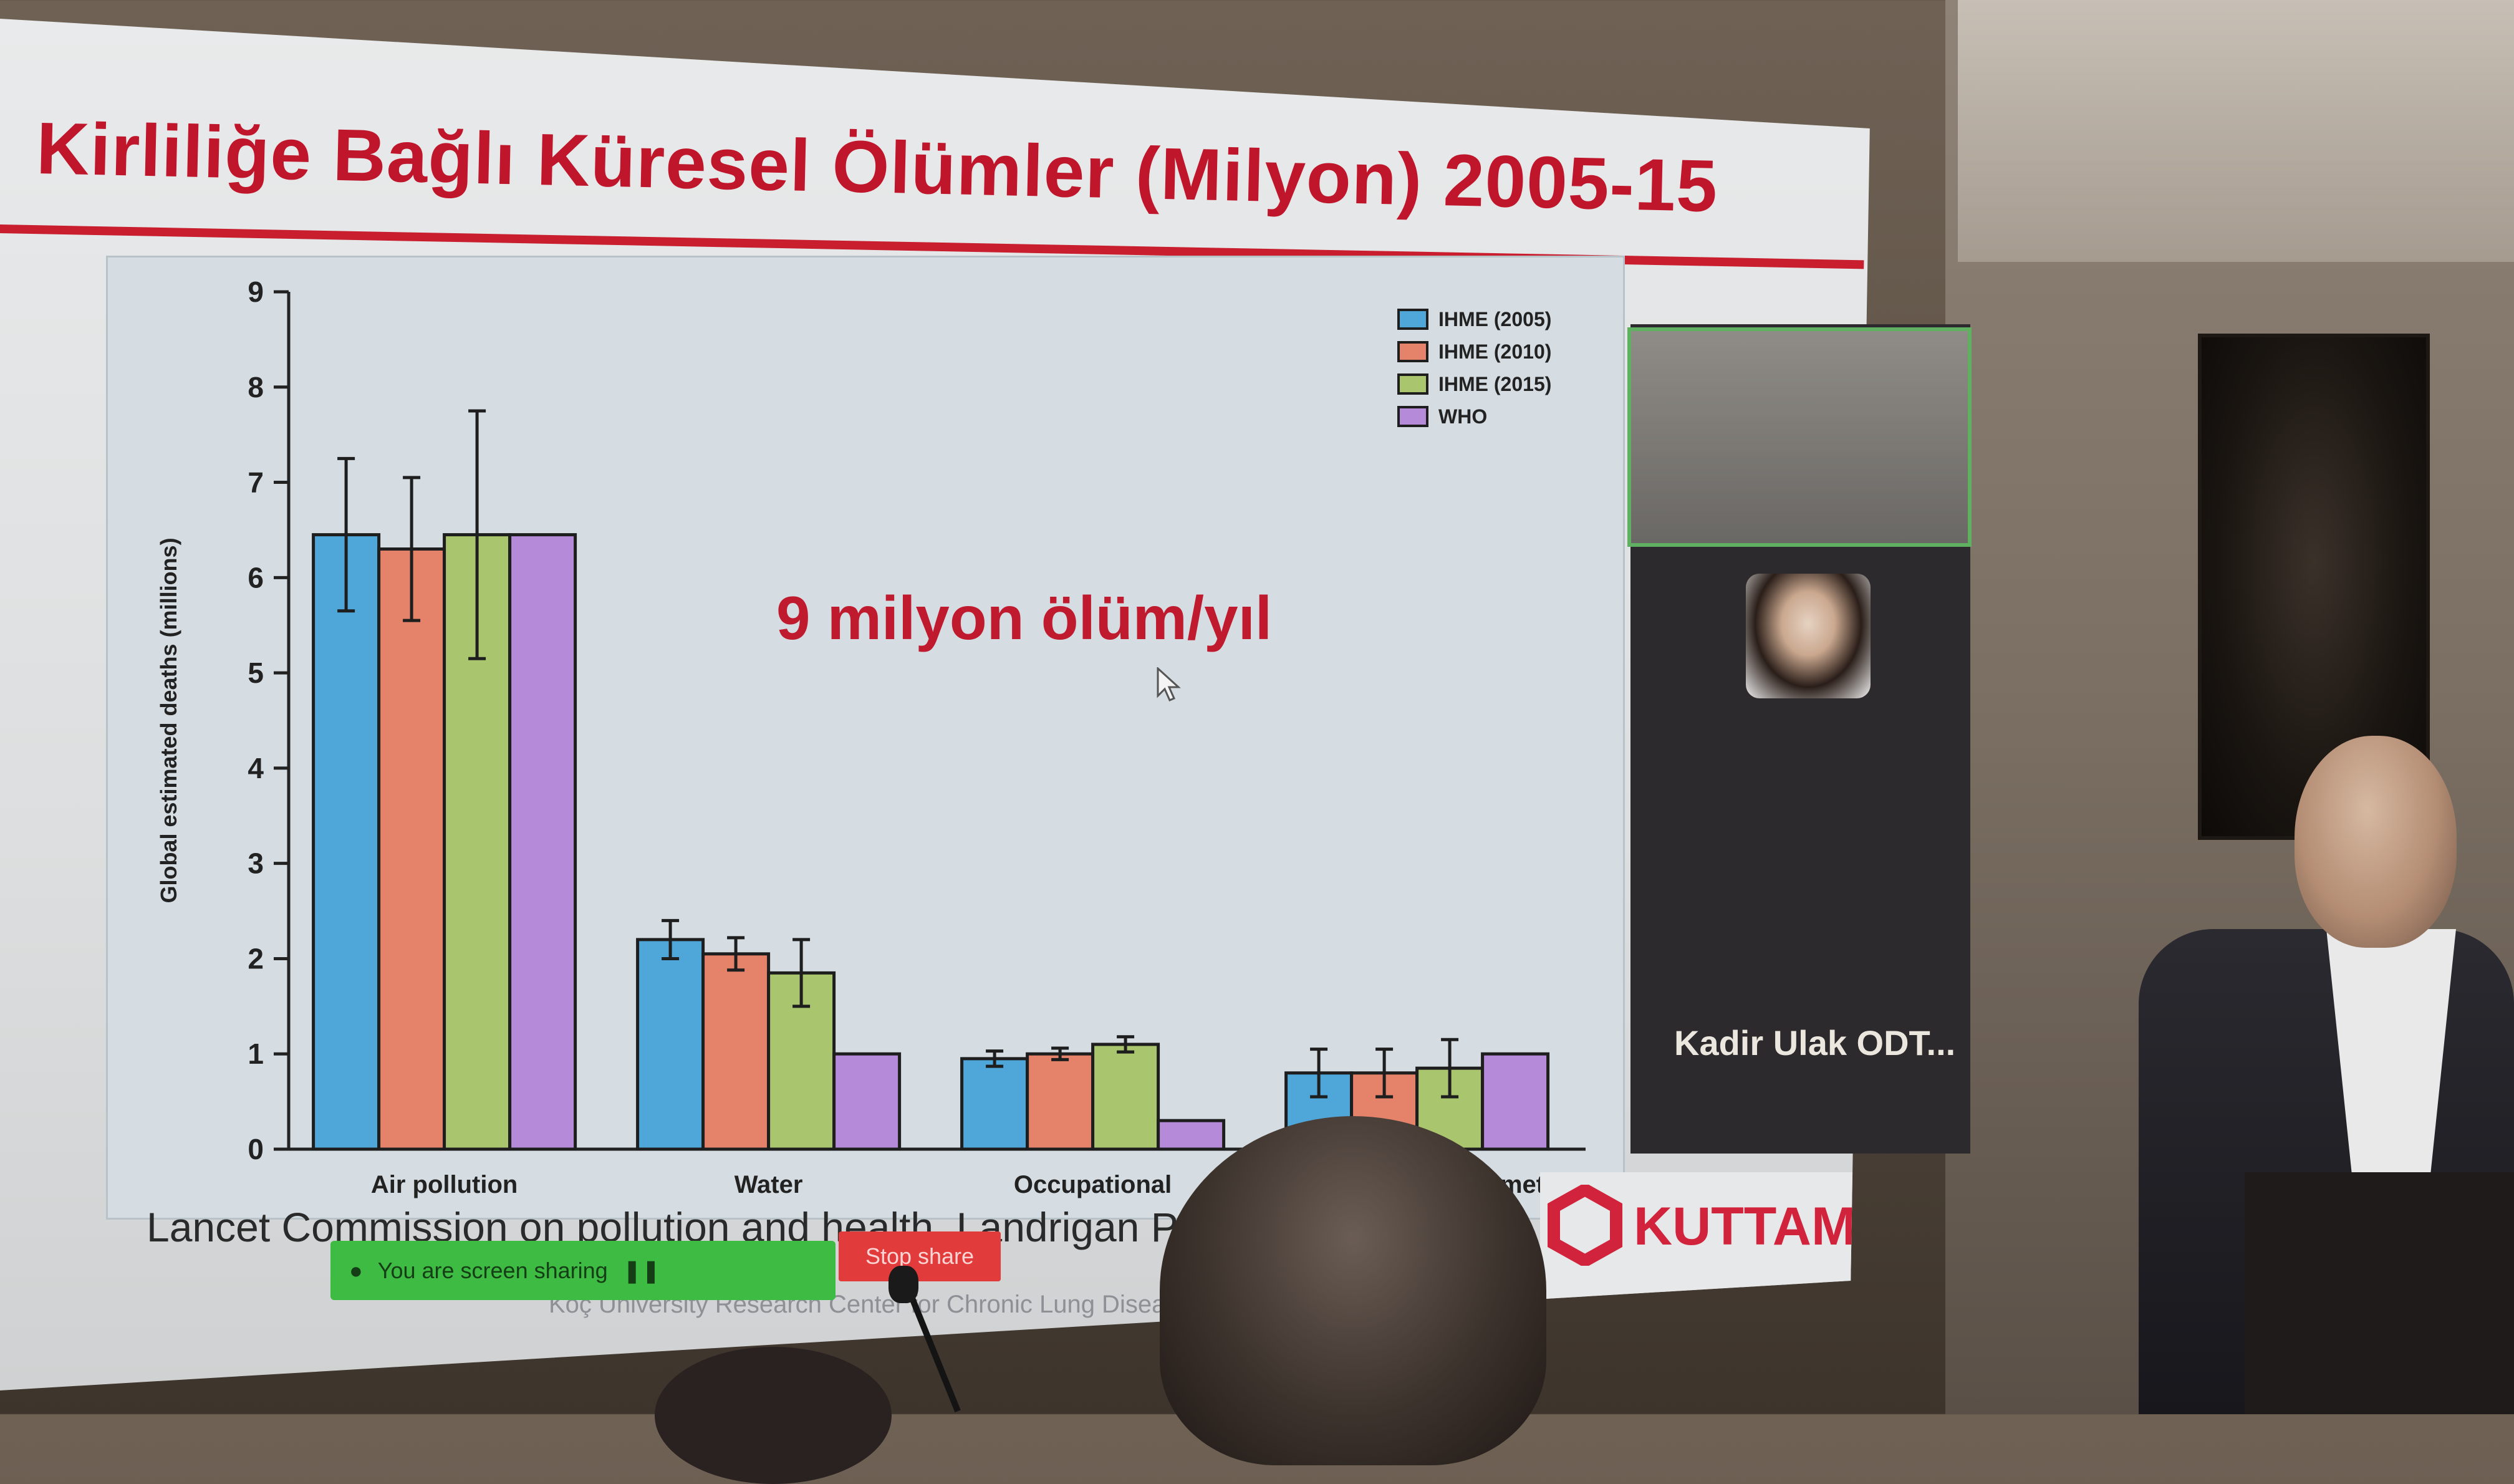 The image size is (2514, 1484). Describe the element at coordinates (641, 1270) in the screenshot. I see `pause-icon: ❚❚` at that location.